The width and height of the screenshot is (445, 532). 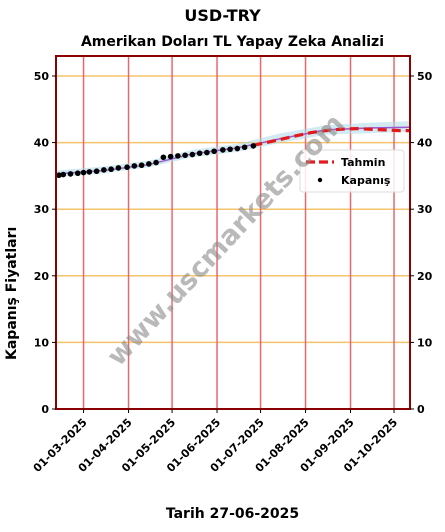 What do you see at coordinates (421, 409) in the screenshot?
I see `y-tick-label-right: 0` at bounding box center [421, 409].